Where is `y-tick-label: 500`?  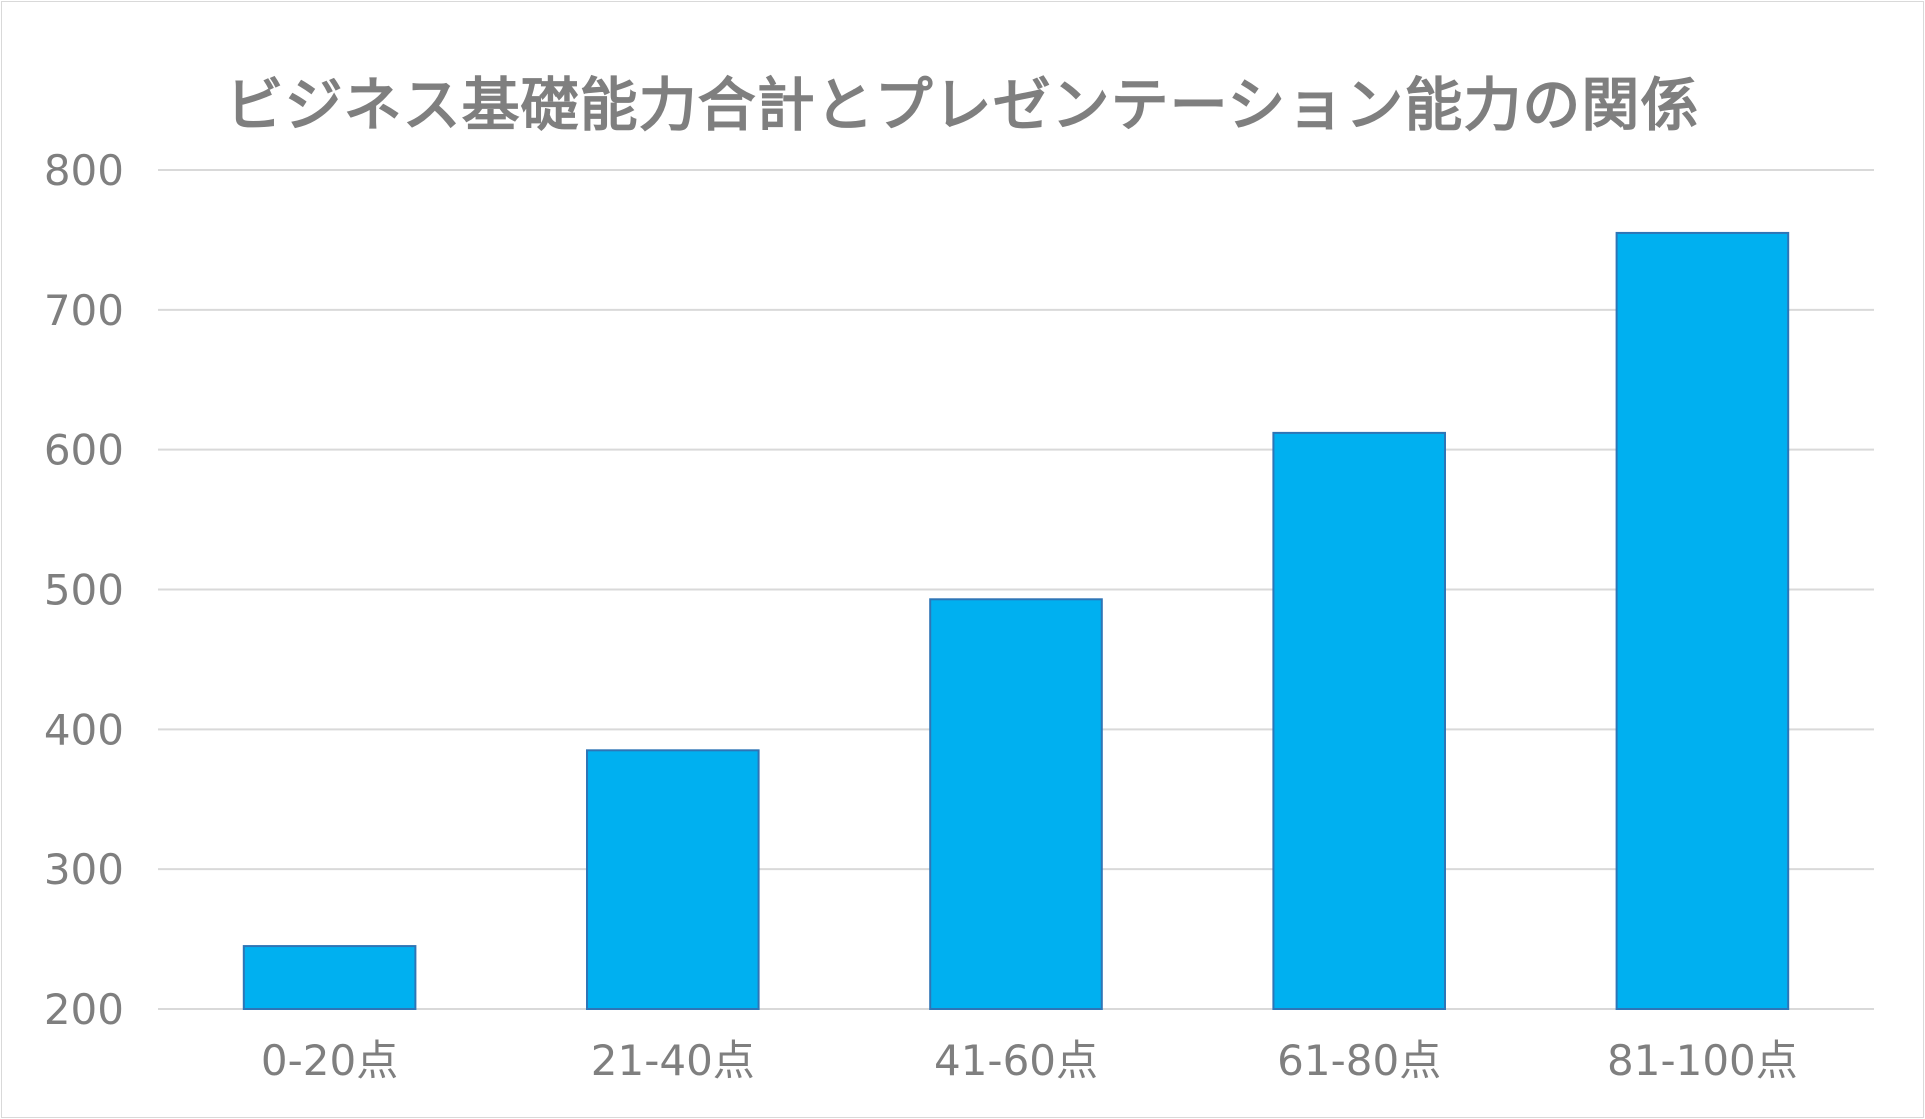
y-tick-label: 500 is located at coordinates (84, 590).